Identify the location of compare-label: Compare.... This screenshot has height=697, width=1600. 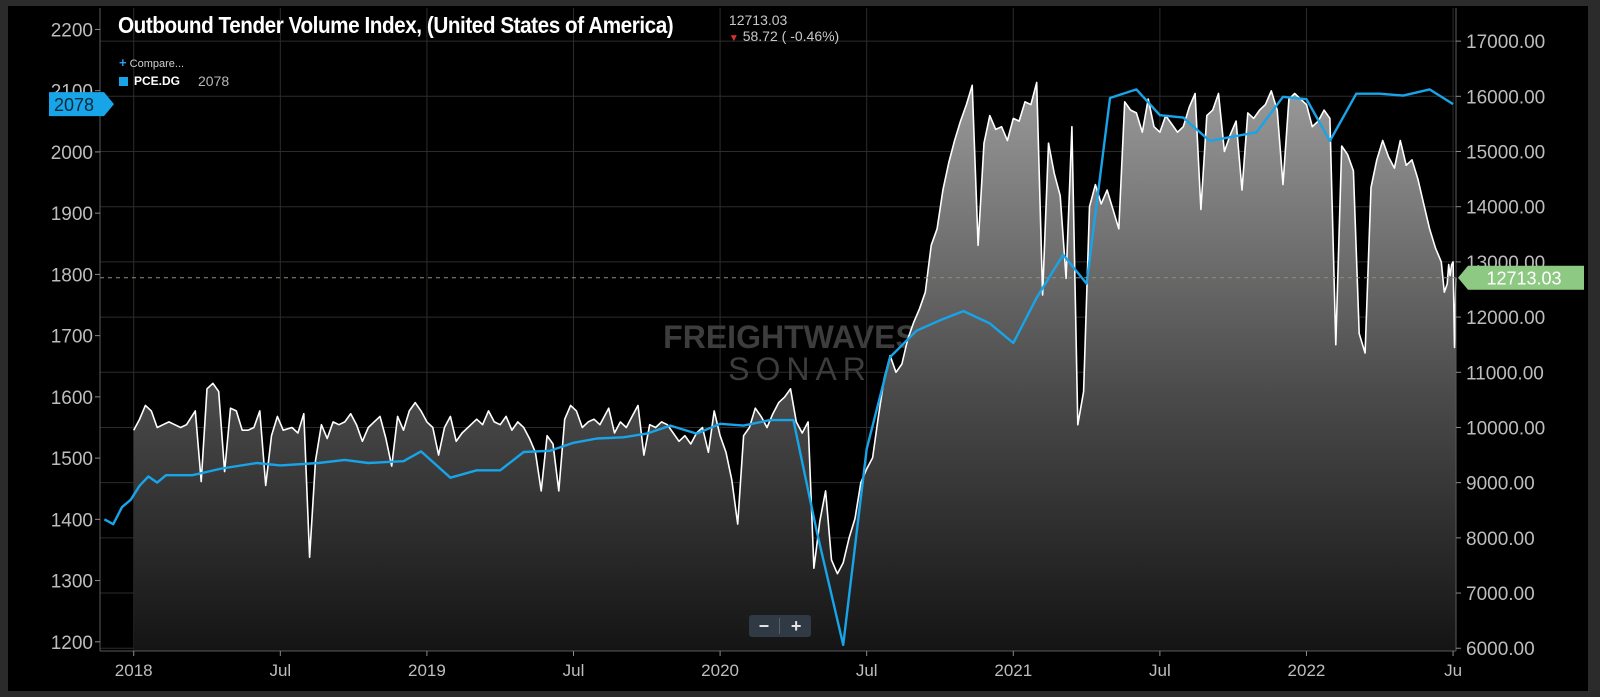
(157, 64).